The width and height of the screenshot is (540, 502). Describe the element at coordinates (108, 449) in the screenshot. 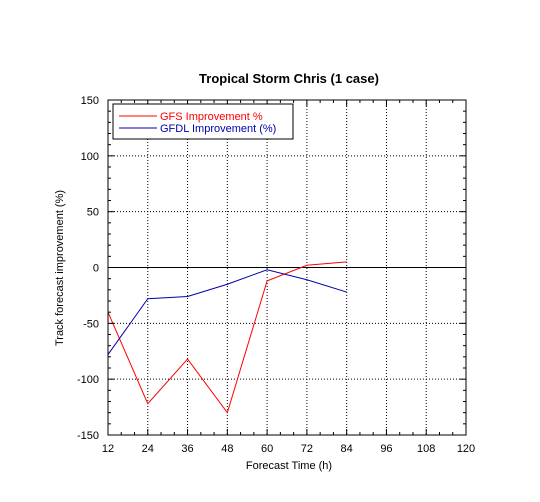

I see `x-tick-label: 12` at that location.